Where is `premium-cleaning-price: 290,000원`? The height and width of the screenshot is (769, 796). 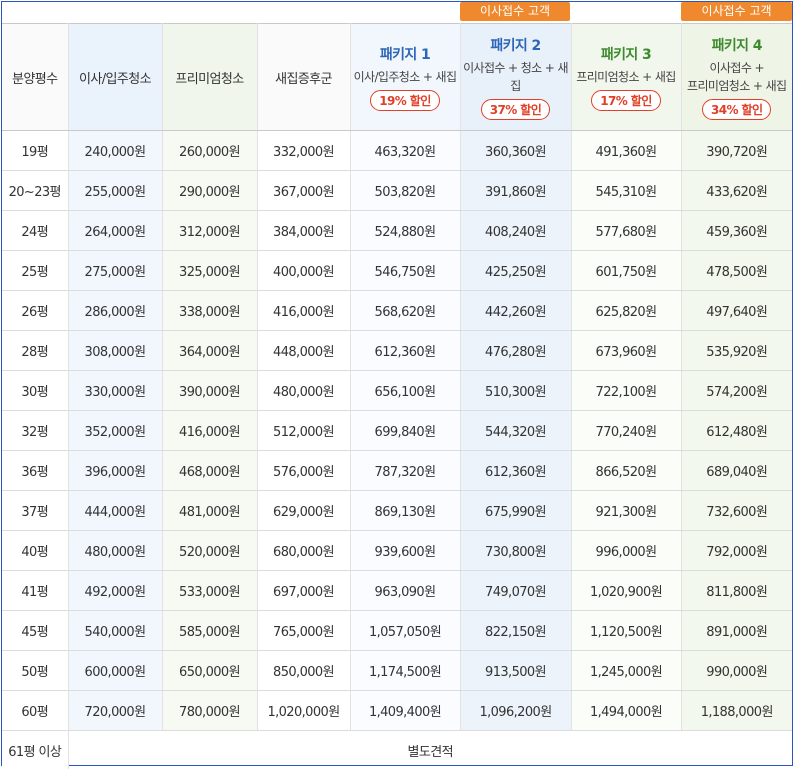 premium-cleaning-price: 290,000원 is located at coordinates (209, 191).